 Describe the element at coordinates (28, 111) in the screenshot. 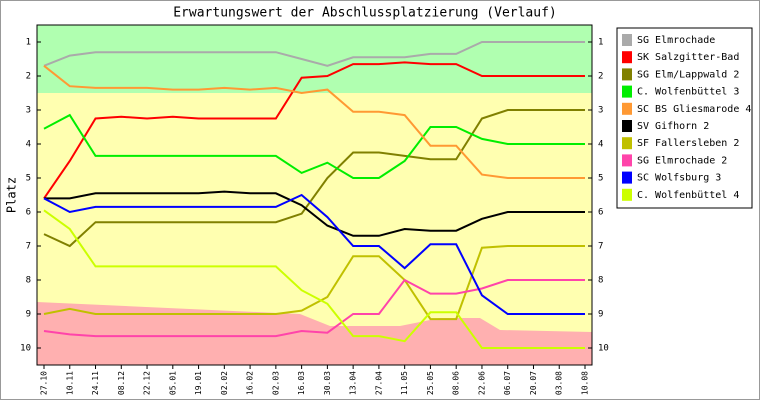

I see `y-tick-label: 3` at that location.